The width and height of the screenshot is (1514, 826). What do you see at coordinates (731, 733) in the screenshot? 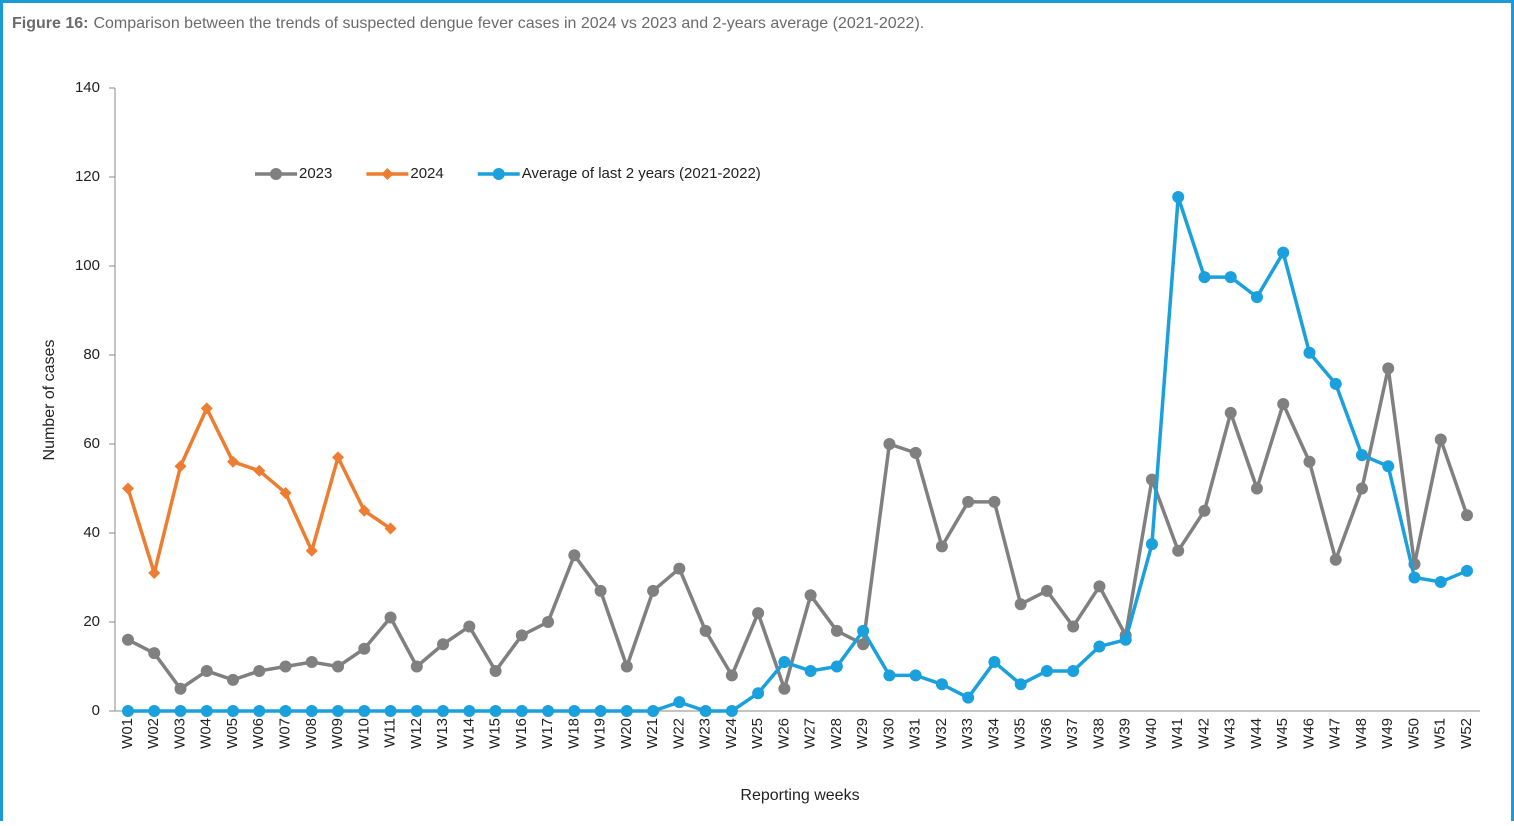
I see `x-tick-label: W24` at bounding box center [731, 733].